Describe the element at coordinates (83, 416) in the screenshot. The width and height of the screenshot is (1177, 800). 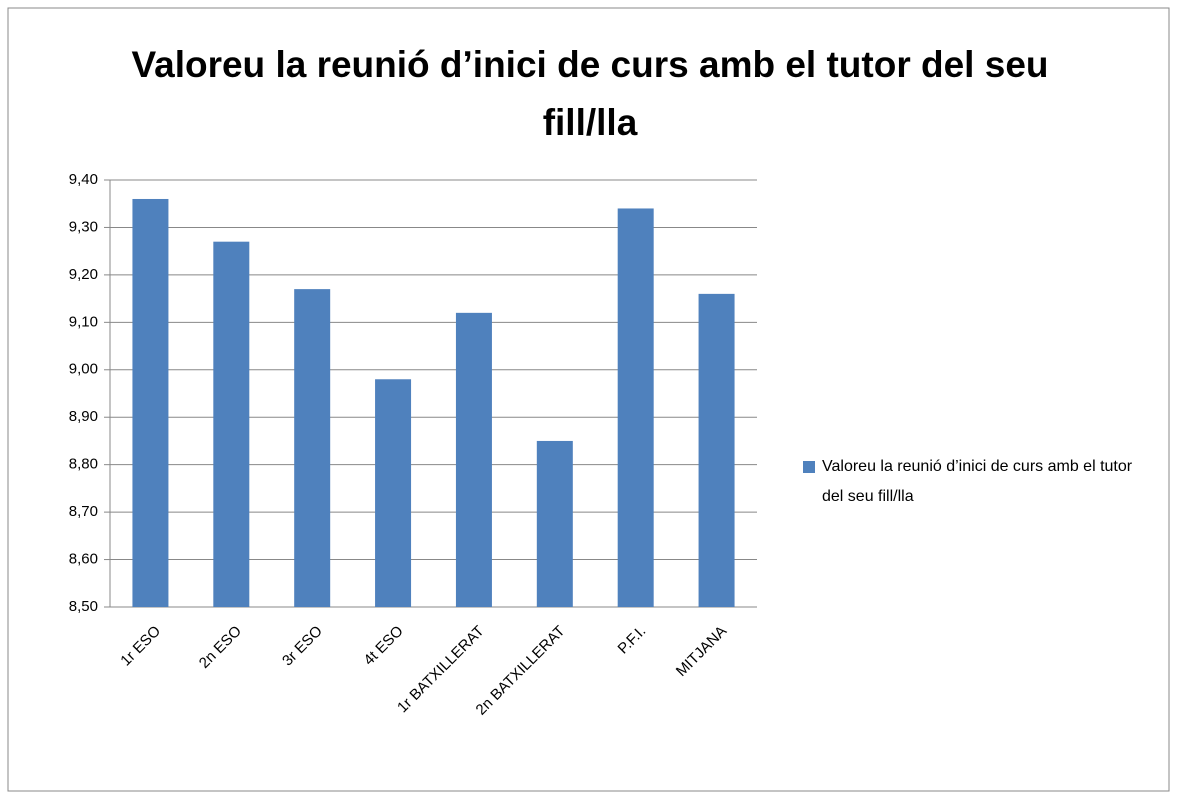
I see `y-tick-label: 8,90` at that location.